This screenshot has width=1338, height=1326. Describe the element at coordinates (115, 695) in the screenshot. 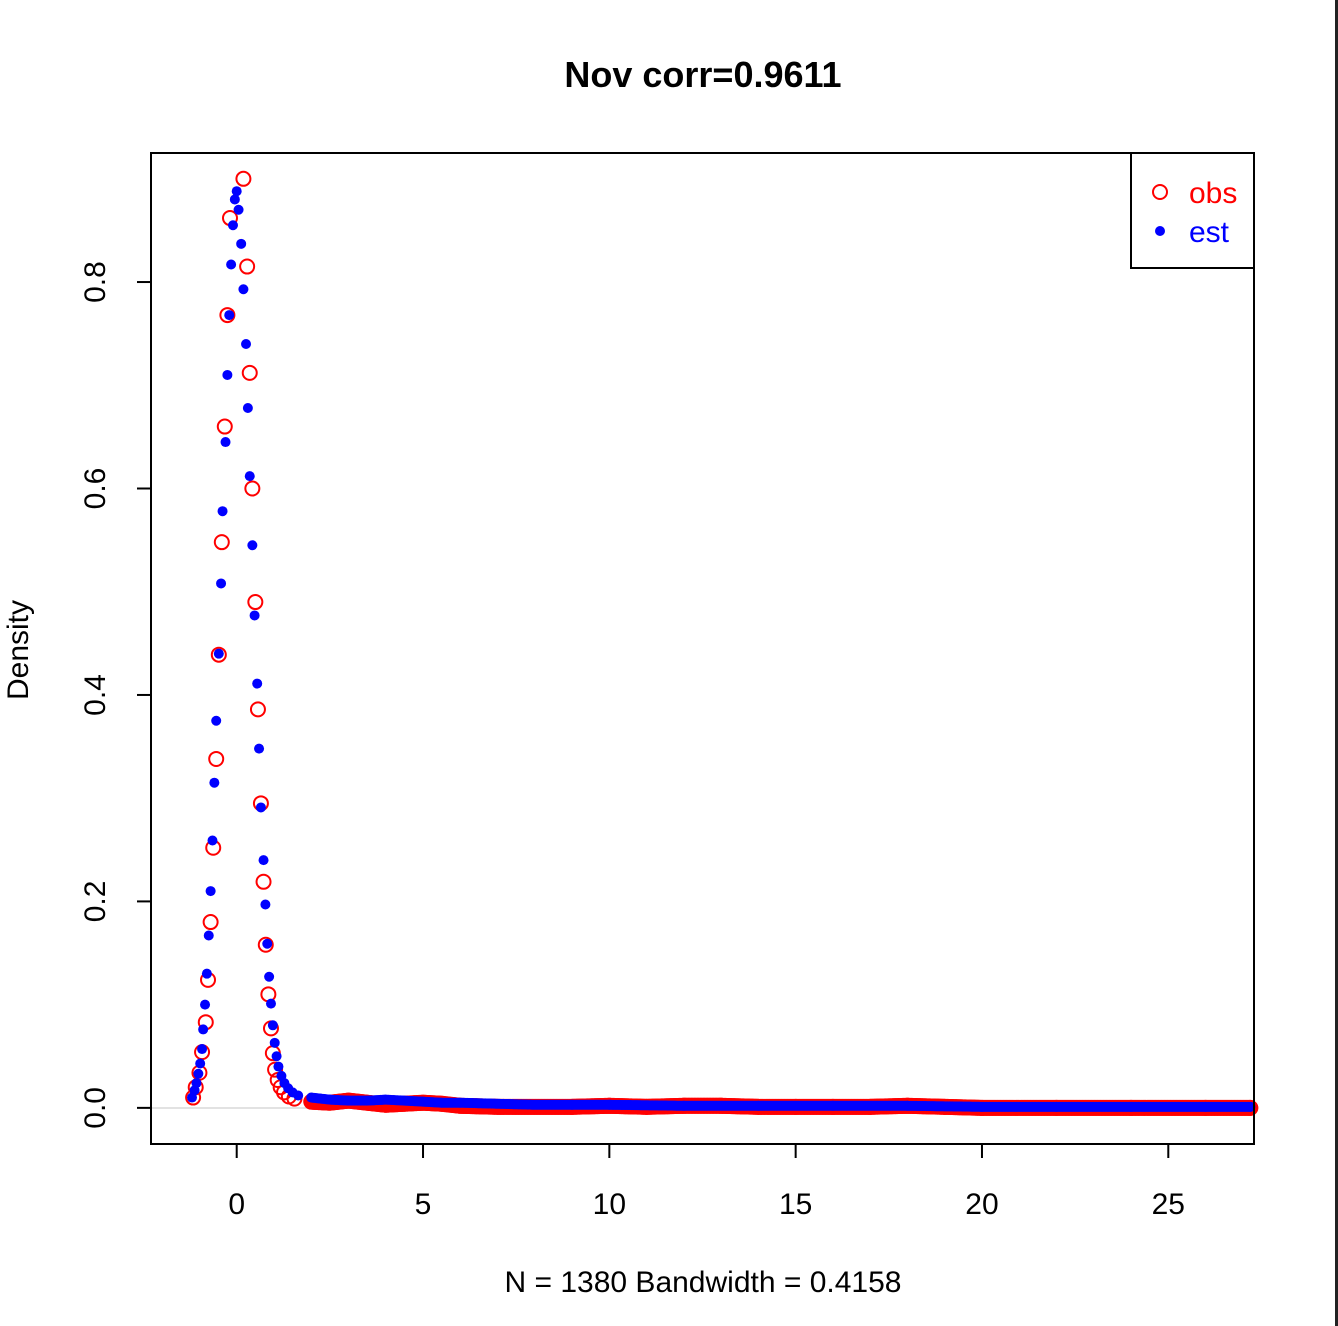

I see `y-axis: 0.0 0.2 0.4 0.6 0.8` at that location.